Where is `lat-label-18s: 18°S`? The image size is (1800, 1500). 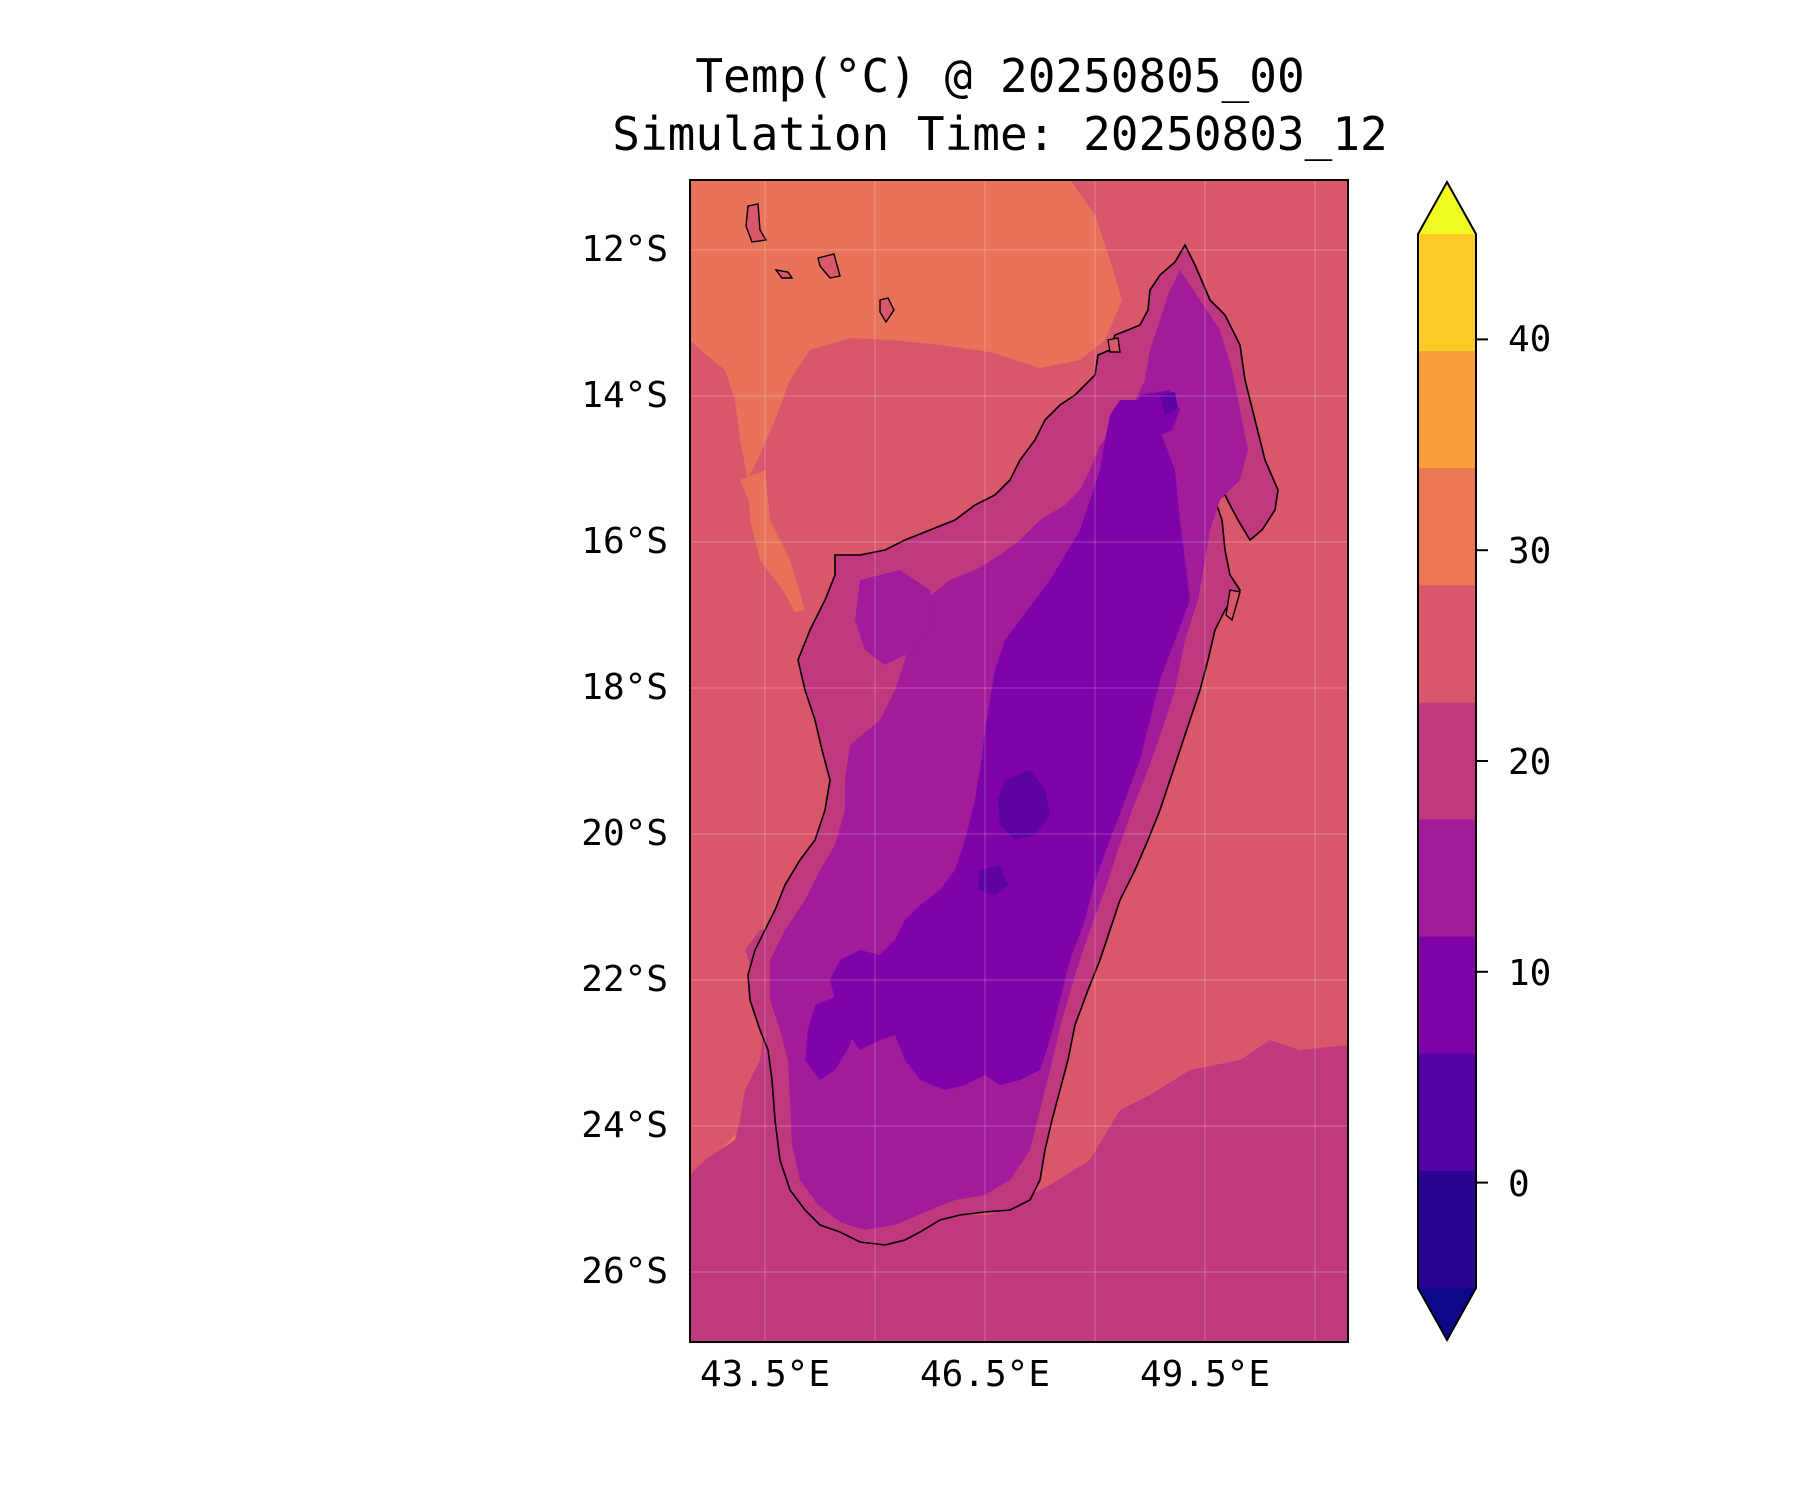
lat-label-18s: 18°S is located at coordinates (624, 687).